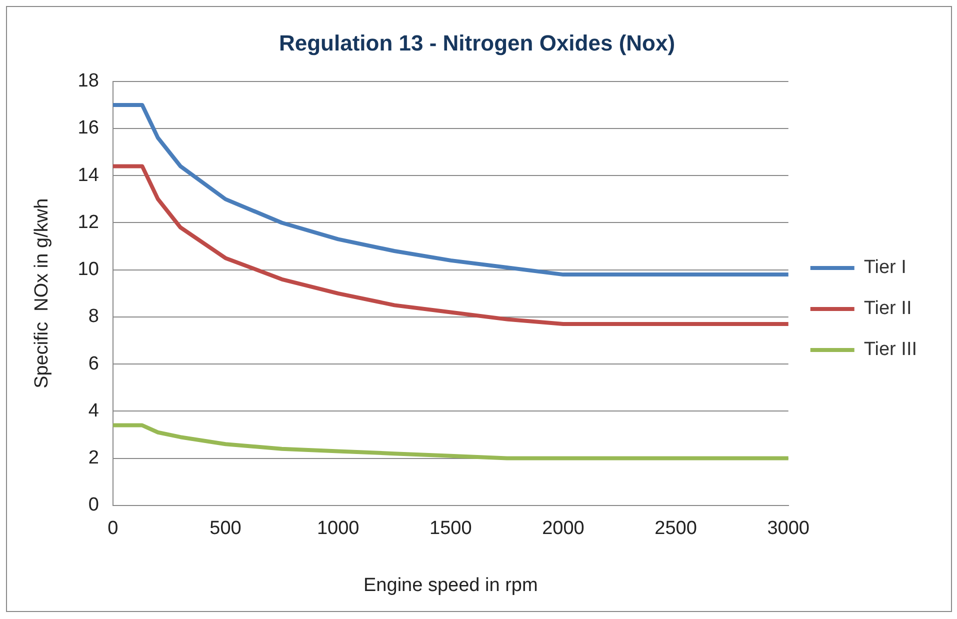 The width and height of the screenshot is (957, 619). I want to click on y-tick-label: 6, so click(93, 363).